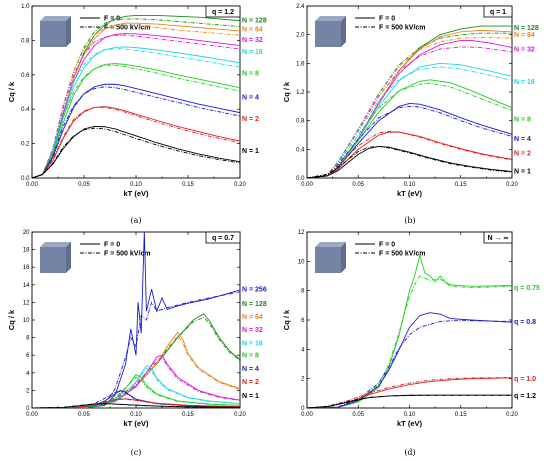  I want to click on y-tick-label: 0.8, so click(25, 41).